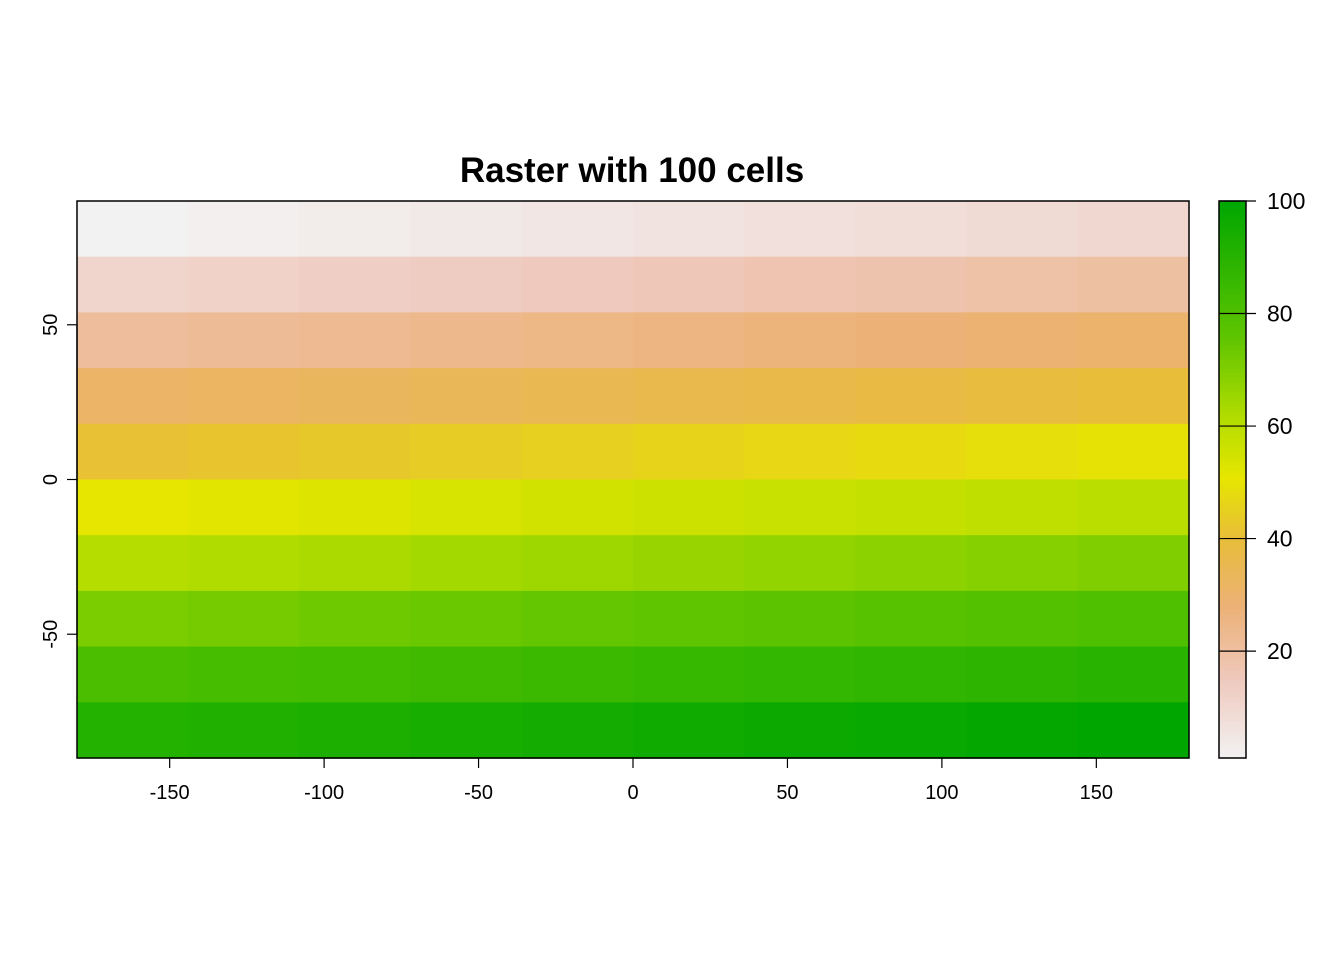 This screenshot has width=1344, height=960. What do you see at coordinates (324, 793) in the screenshot?
I see `x-tick-label: -100` at bounding box center [324, 793].